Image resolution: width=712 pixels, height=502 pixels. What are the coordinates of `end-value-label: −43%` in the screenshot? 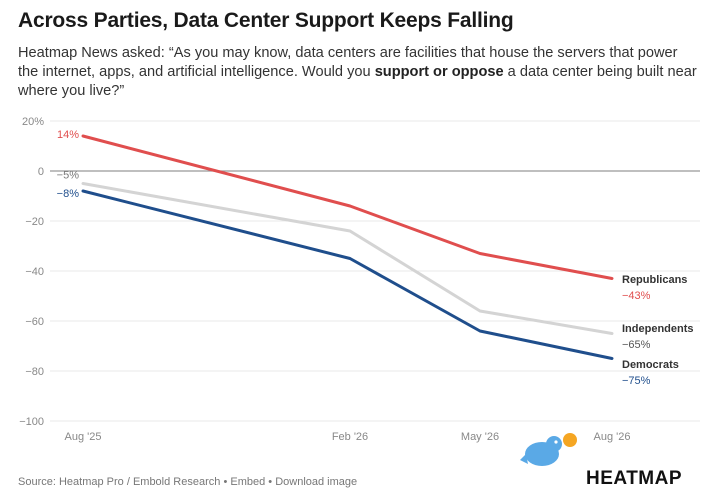 It's located at (636, 296).